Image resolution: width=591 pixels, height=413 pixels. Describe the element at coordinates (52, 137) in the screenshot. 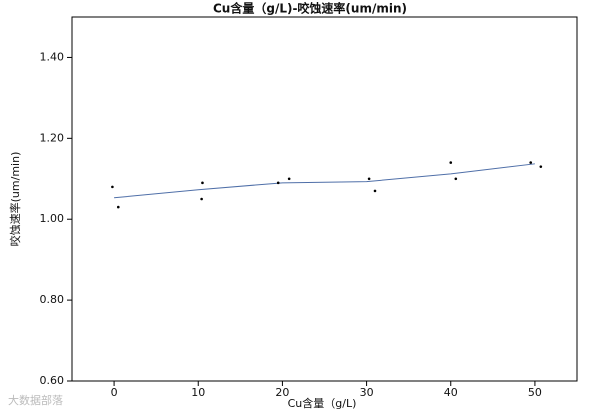

I see `y-tick-label: 1.20` at that location.